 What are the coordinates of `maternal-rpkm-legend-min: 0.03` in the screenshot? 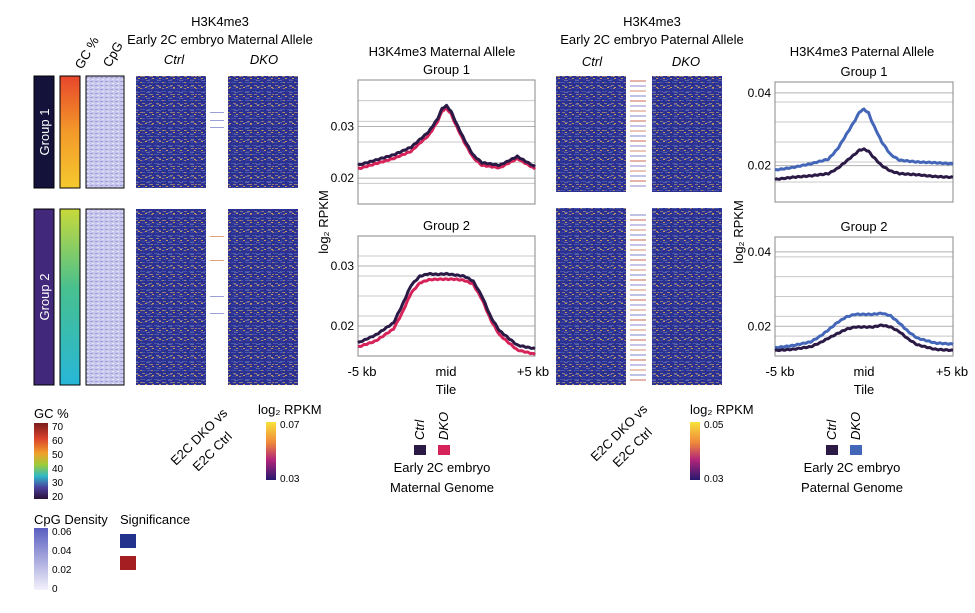 It's located at (290, 479).